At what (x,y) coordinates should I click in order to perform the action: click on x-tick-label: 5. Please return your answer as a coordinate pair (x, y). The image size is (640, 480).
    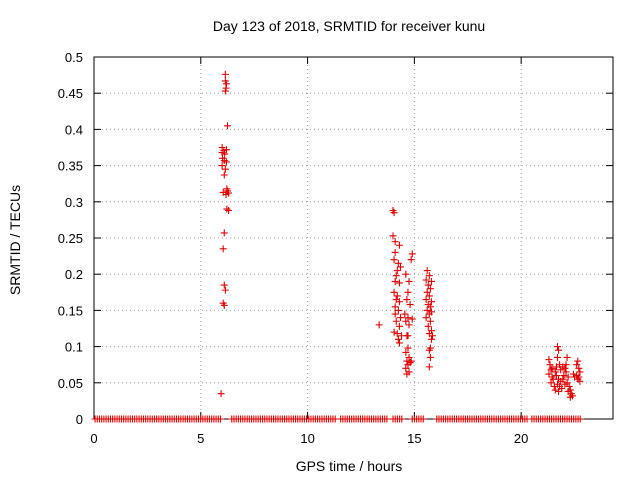
    Looking at the image, I should click on (200, 438).